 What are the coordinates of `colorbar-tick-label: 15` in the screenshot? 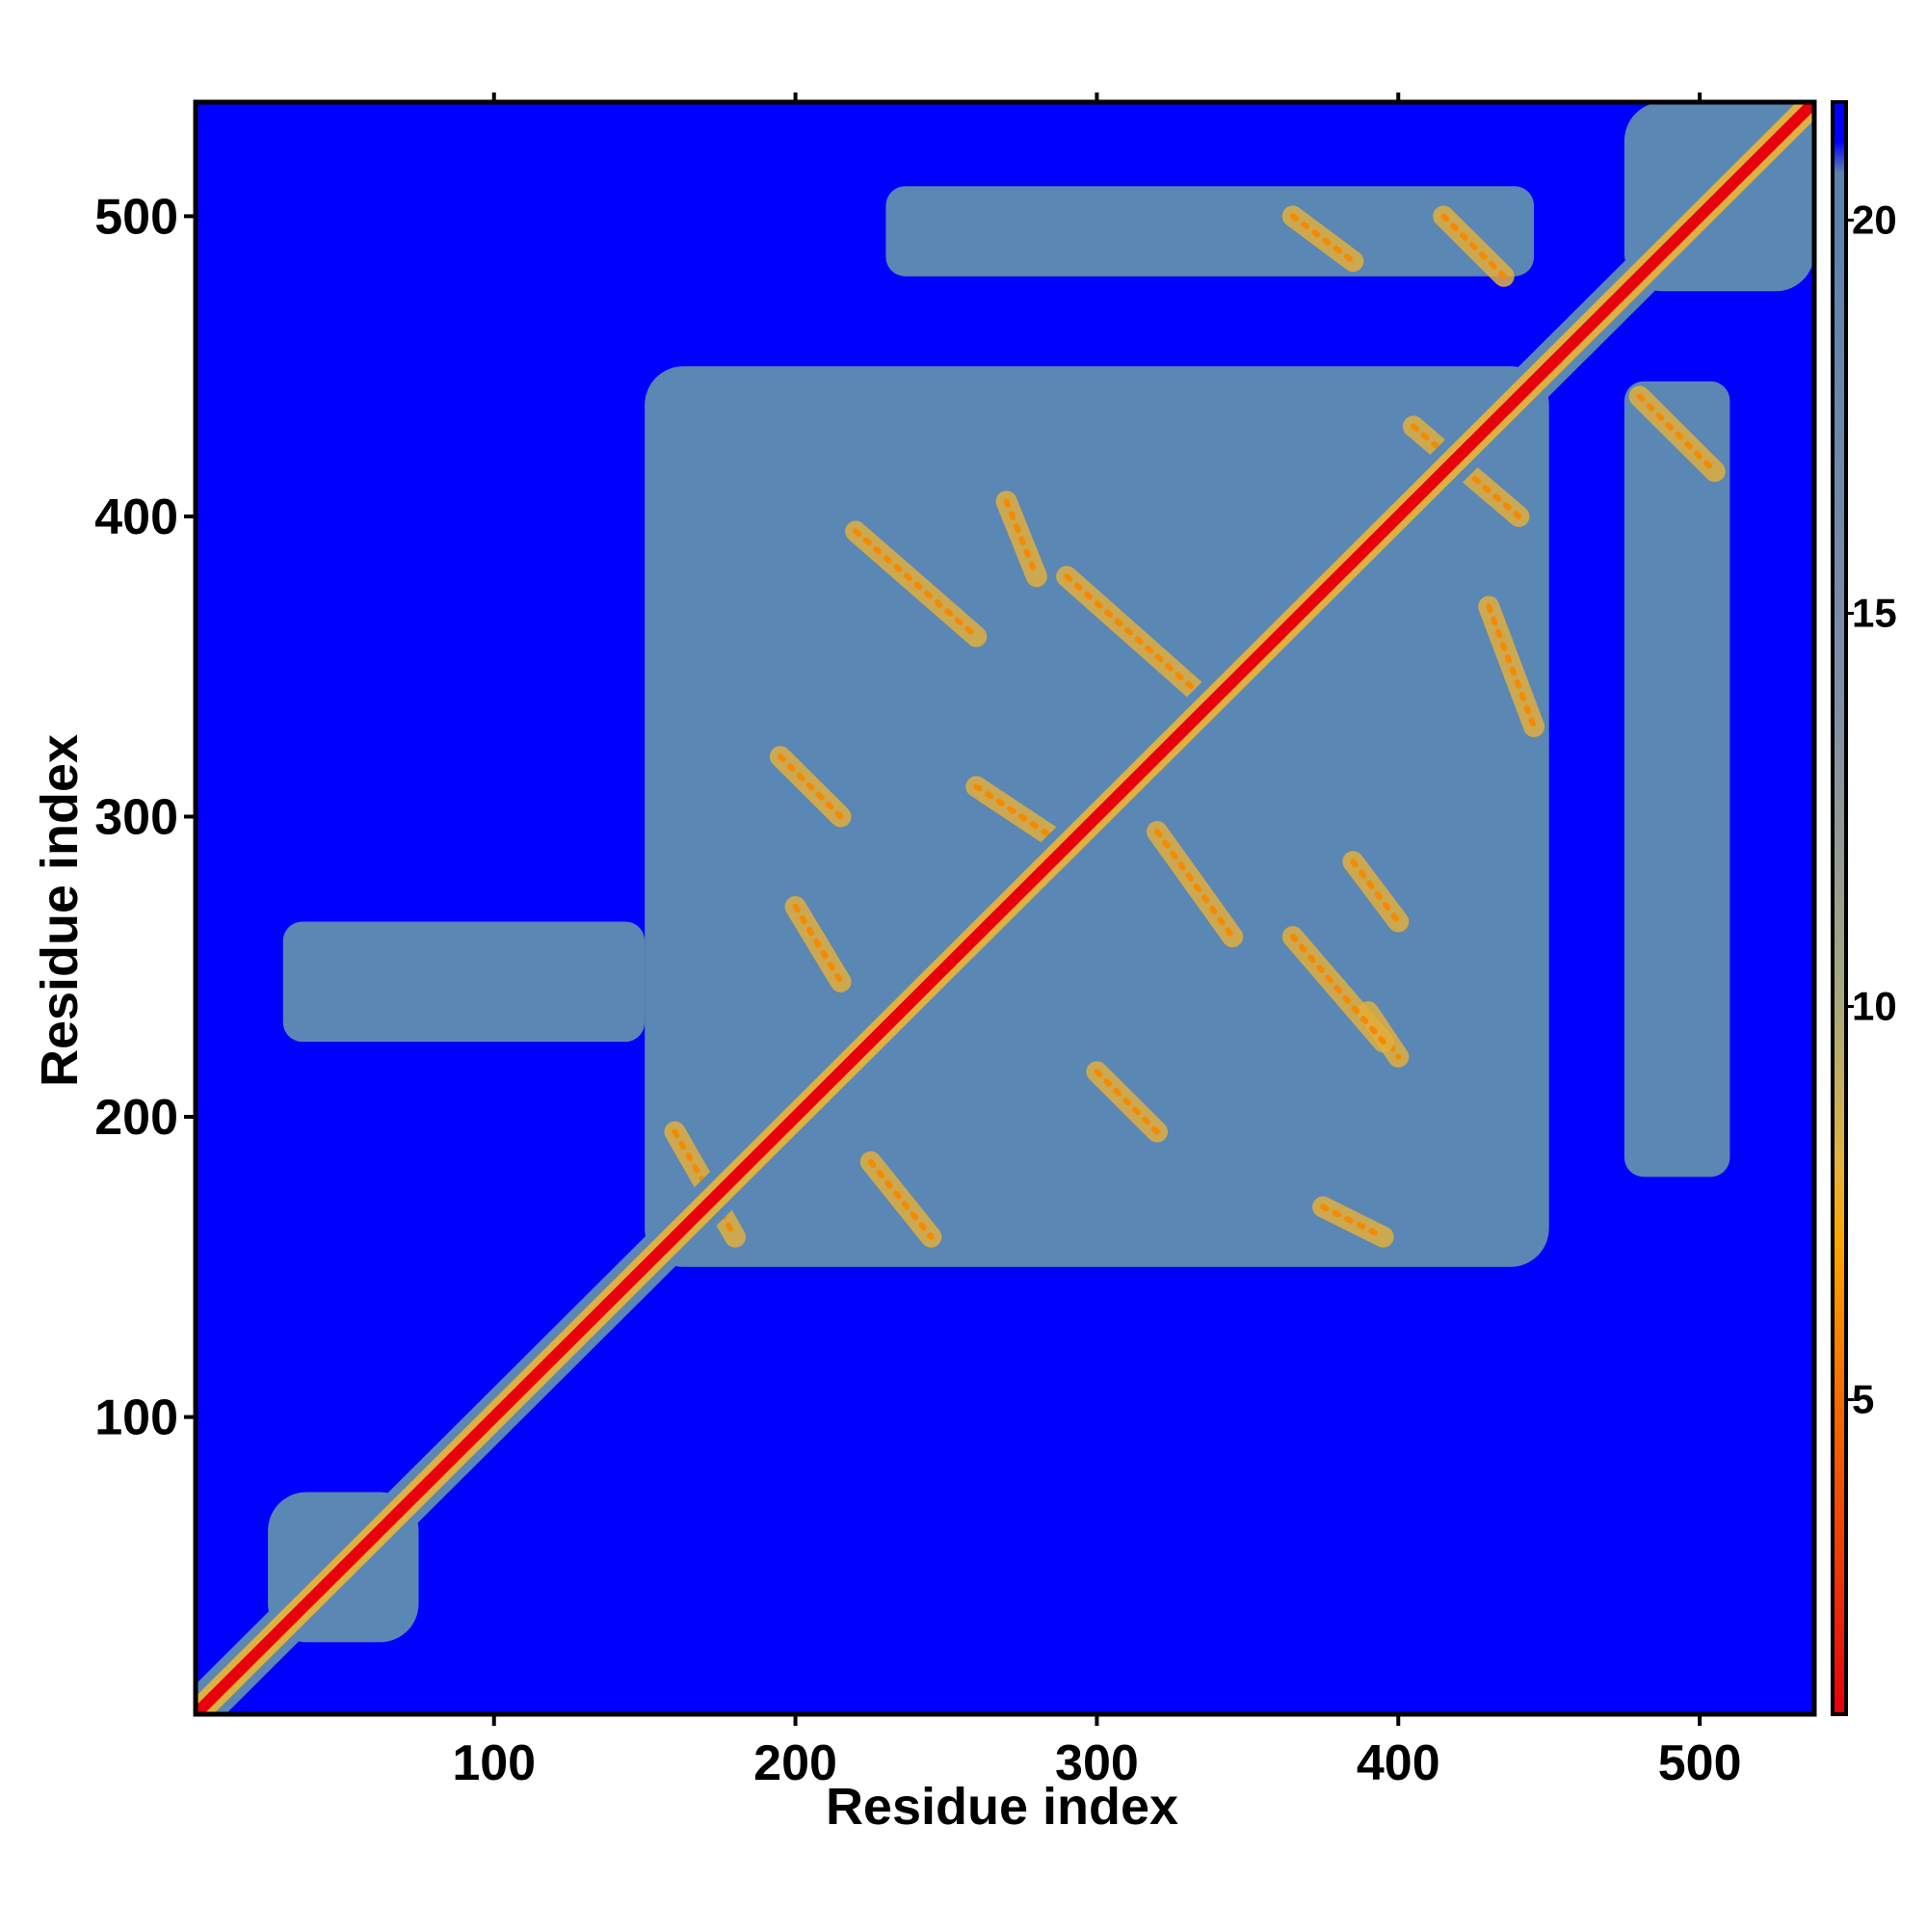 It's located at (1874, 612).